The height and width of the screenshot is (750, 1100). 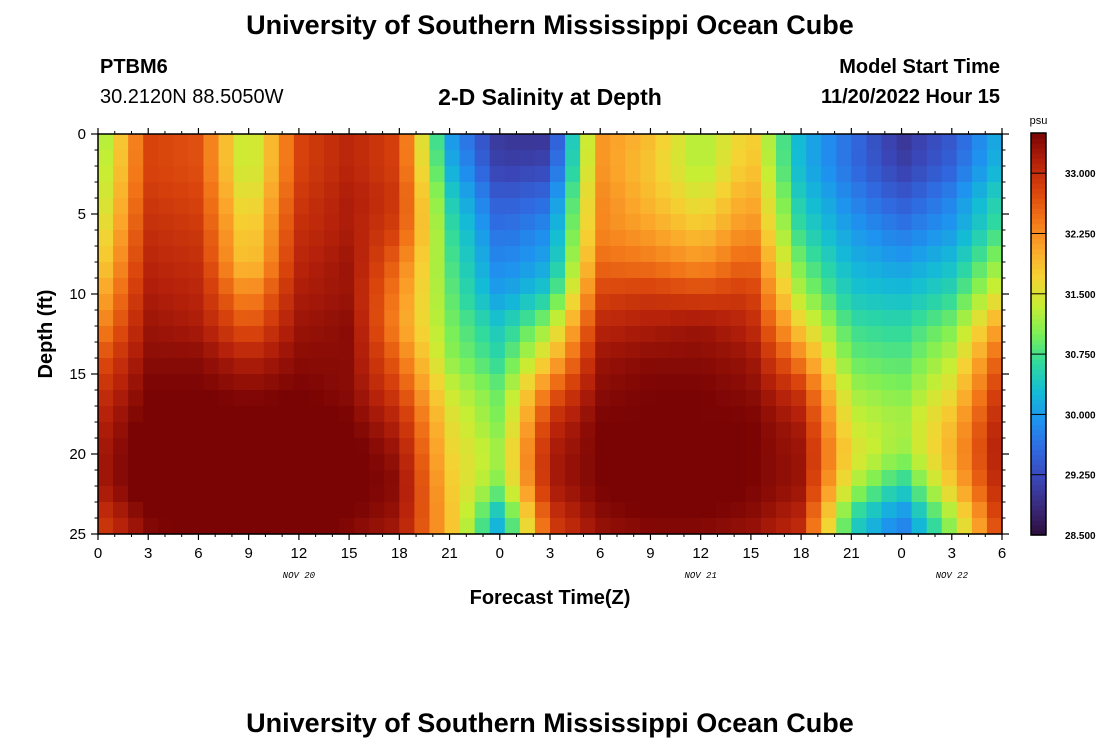 What do you see at coordinates (299, 553) in the screenshot?
I see `x-tick-label: 12` at bounding box center [299, 553].